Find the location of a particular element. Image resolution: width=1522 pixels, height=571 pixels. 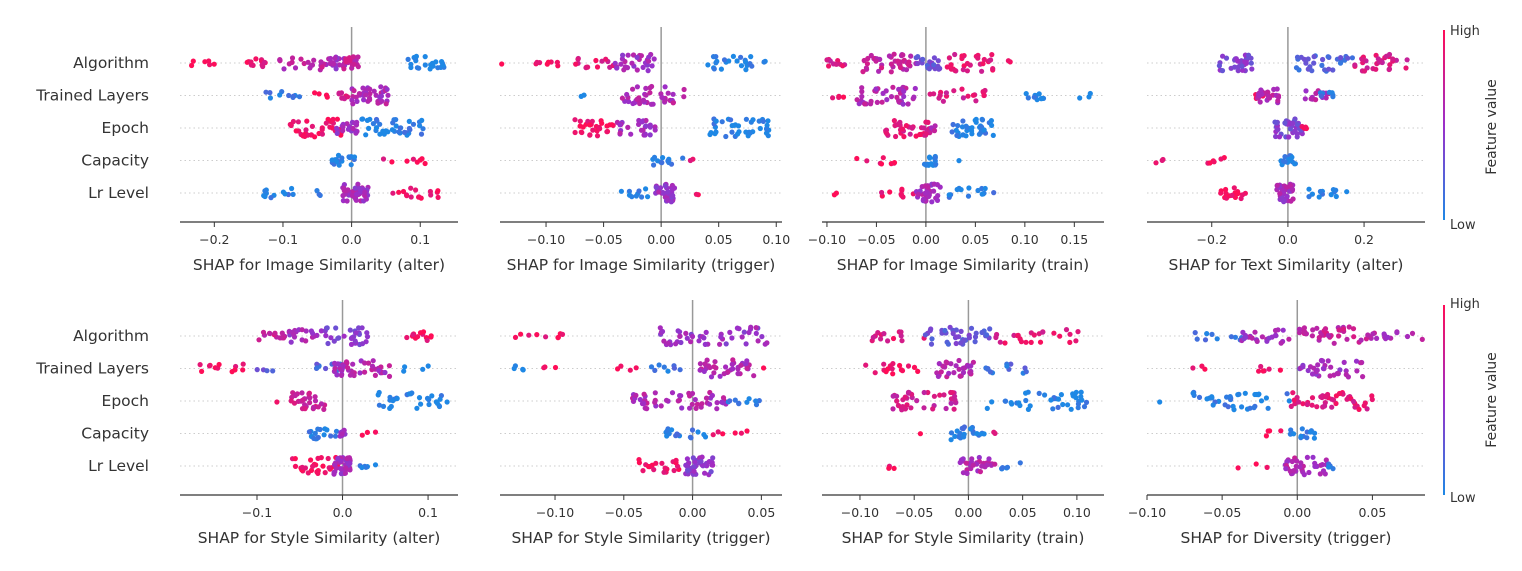

x-tick-label: 0.00 is located at coordinates (661, 239).